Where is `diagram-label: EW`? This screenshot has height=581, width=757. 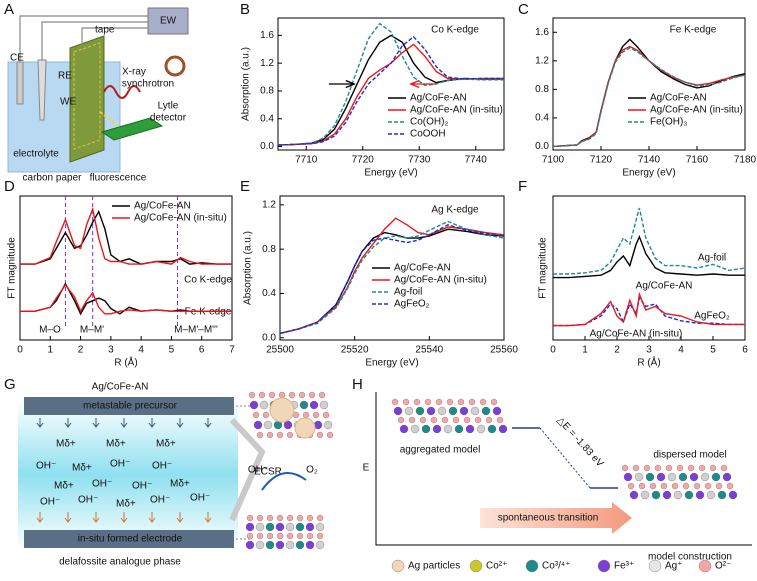
diagram-label: EW is located at coordinates (168, 21).